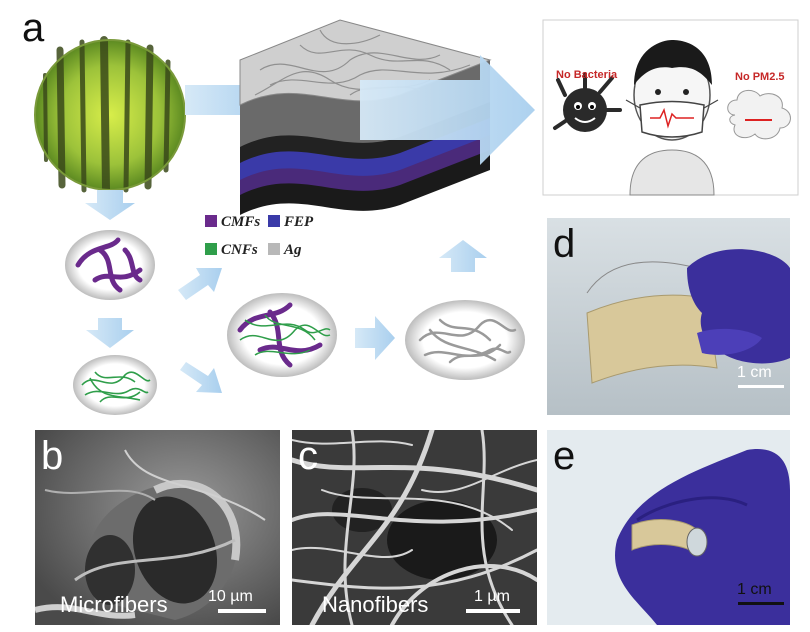 The image size is (810, 632). I want to click on mixed-fiber-oval, so click(282, 335).